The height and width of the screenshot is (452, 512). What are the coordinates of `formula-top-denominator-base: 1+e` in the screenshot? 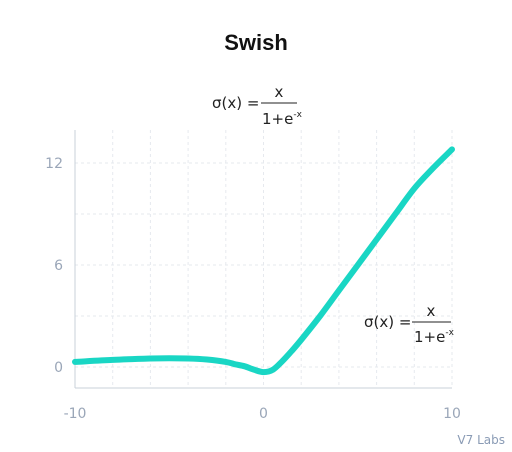 It's located at (277, 119).